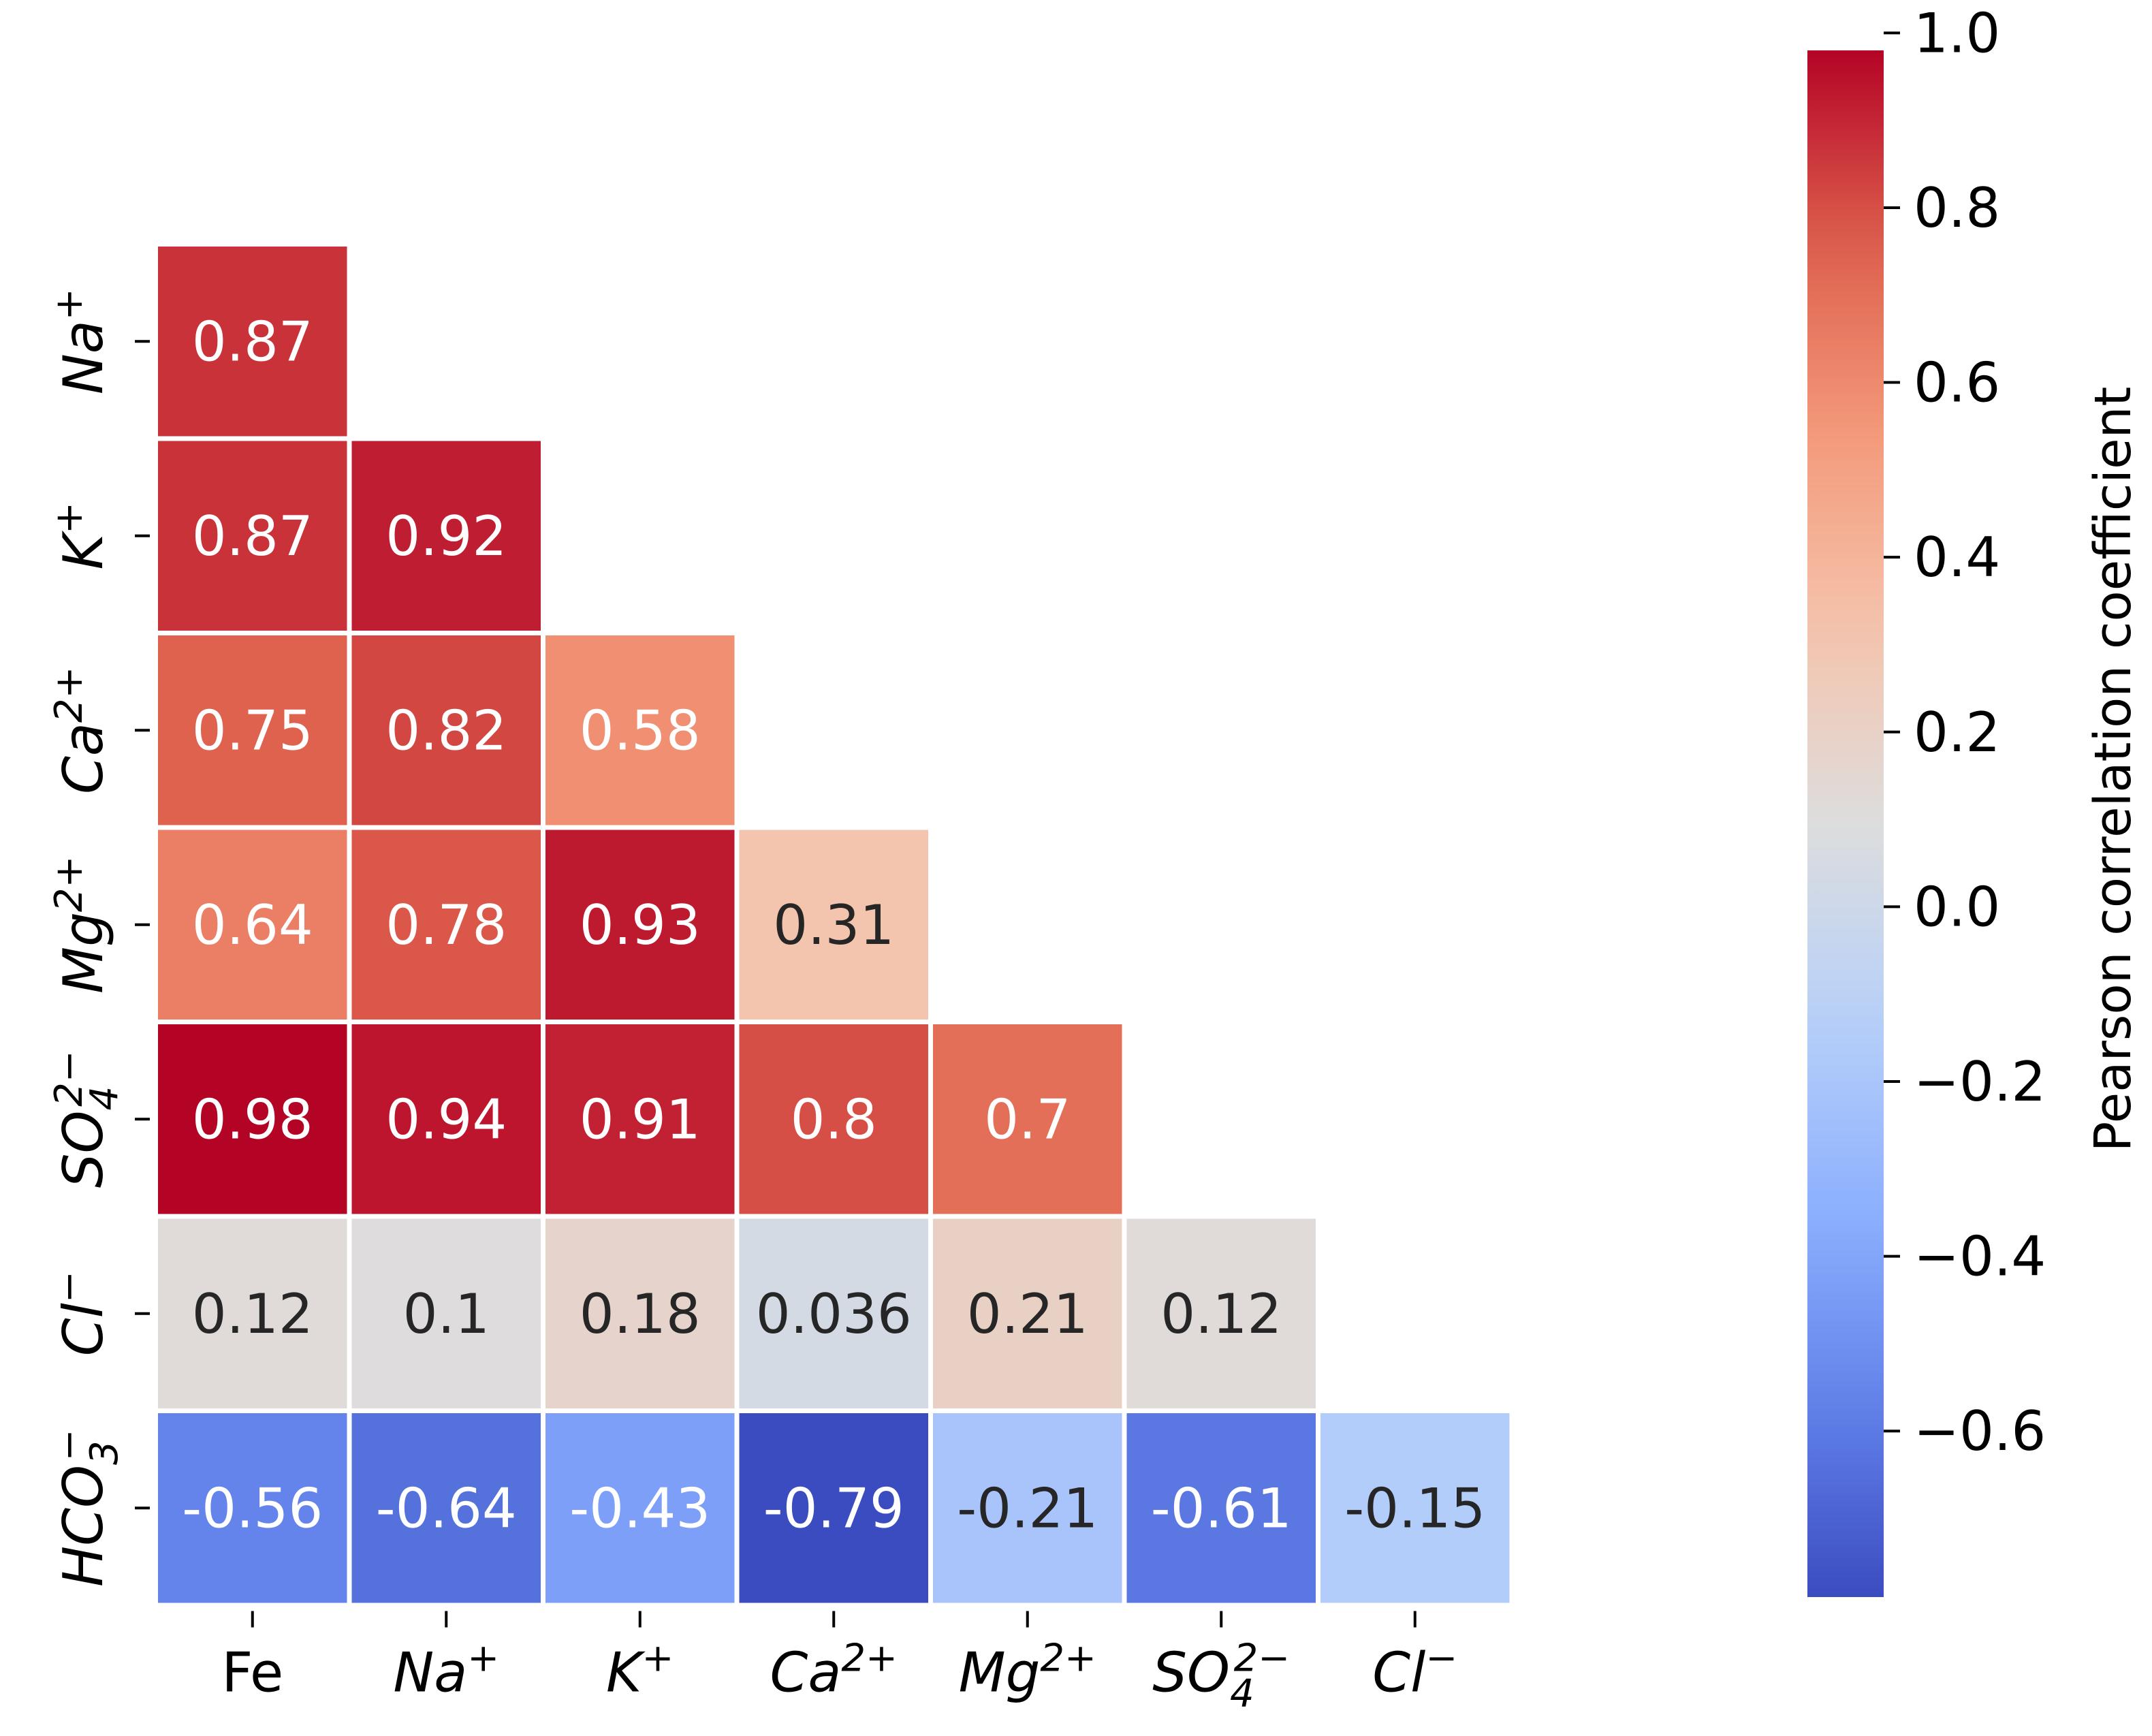 The width and height of the screenshot is (2152, 1736). Describe the element at coordinates (640, 1671) in the screenshot. I see `x-tick-label: K+` at that location.